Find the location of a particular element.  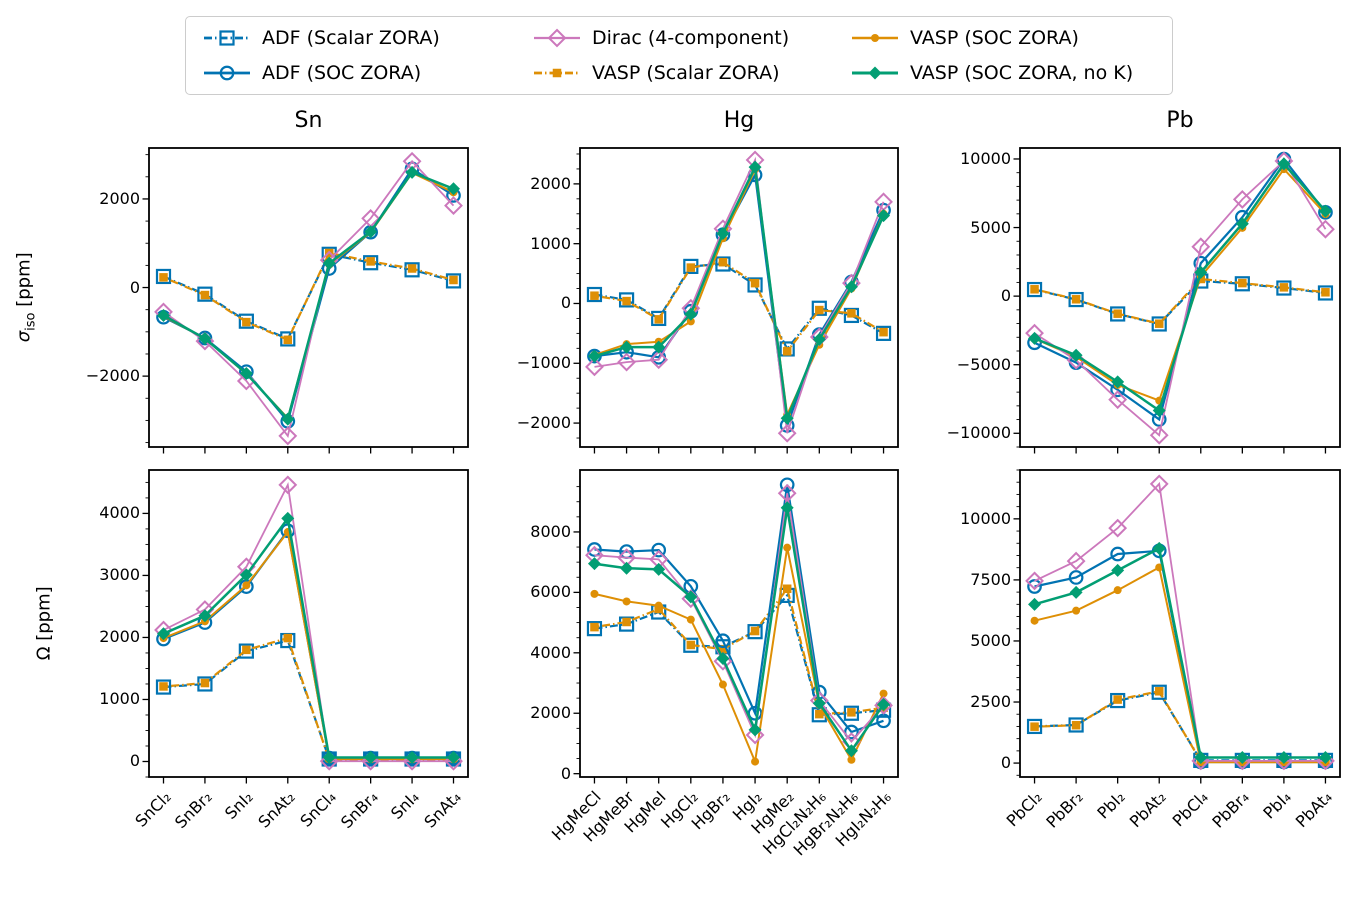

series-line-vasp-soc-zora is located at coordinates (739, 292).